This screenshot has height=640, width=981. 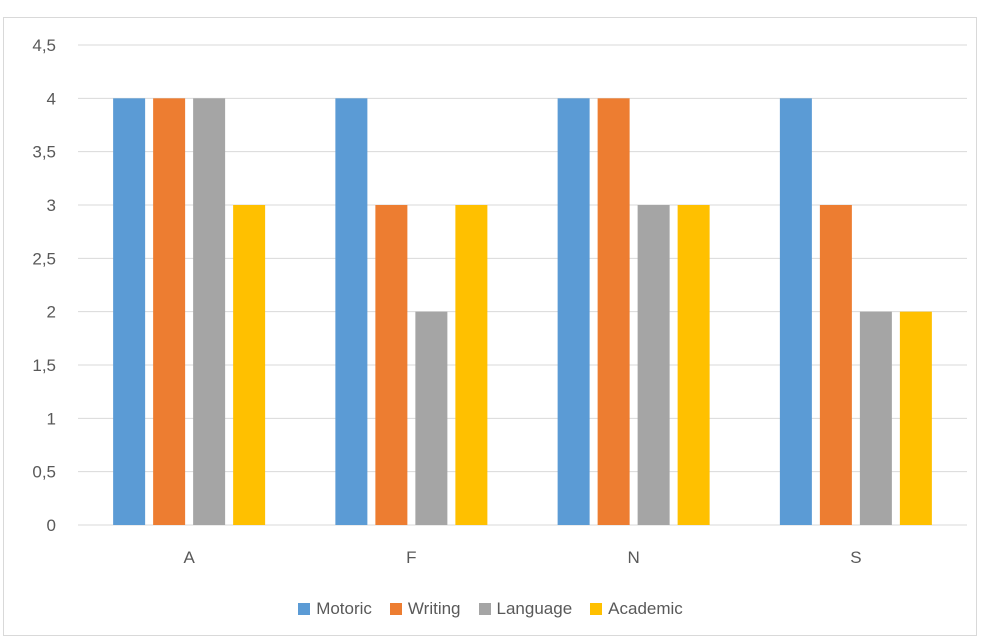 What do you see at coordinates (44, 472) in the screenshot?
I see `y-tick-label: 0,5` at bounding box center [44, 472].